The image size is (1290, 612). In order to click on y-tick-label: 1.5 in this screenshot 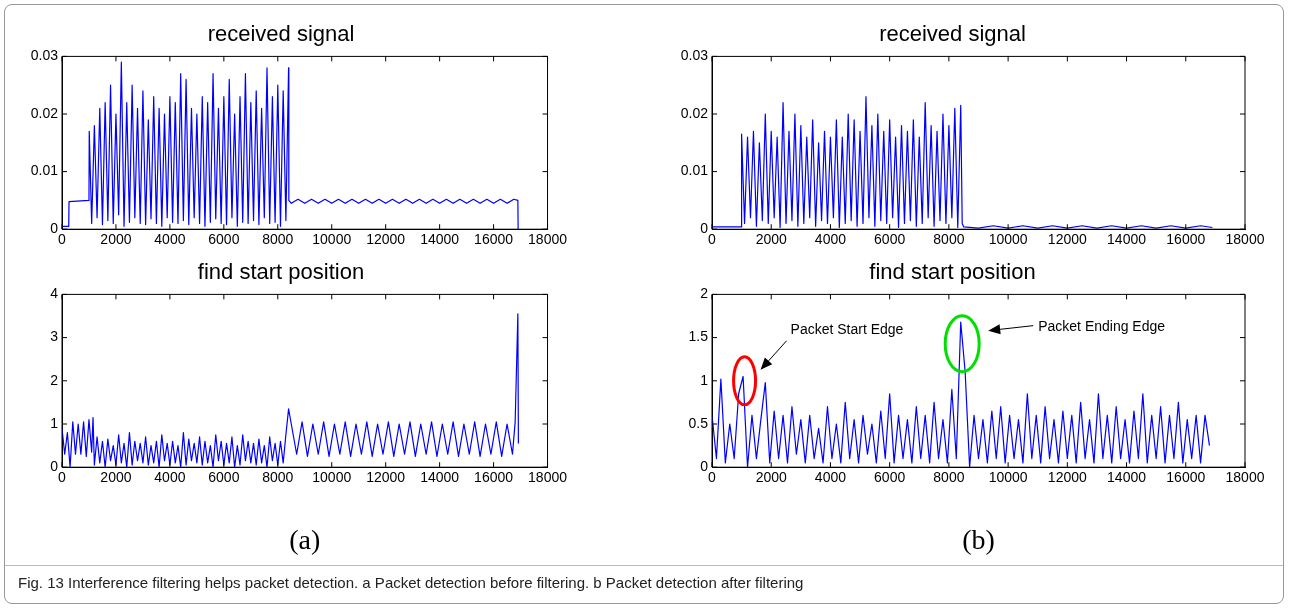, I will do `click(698, 336)`.